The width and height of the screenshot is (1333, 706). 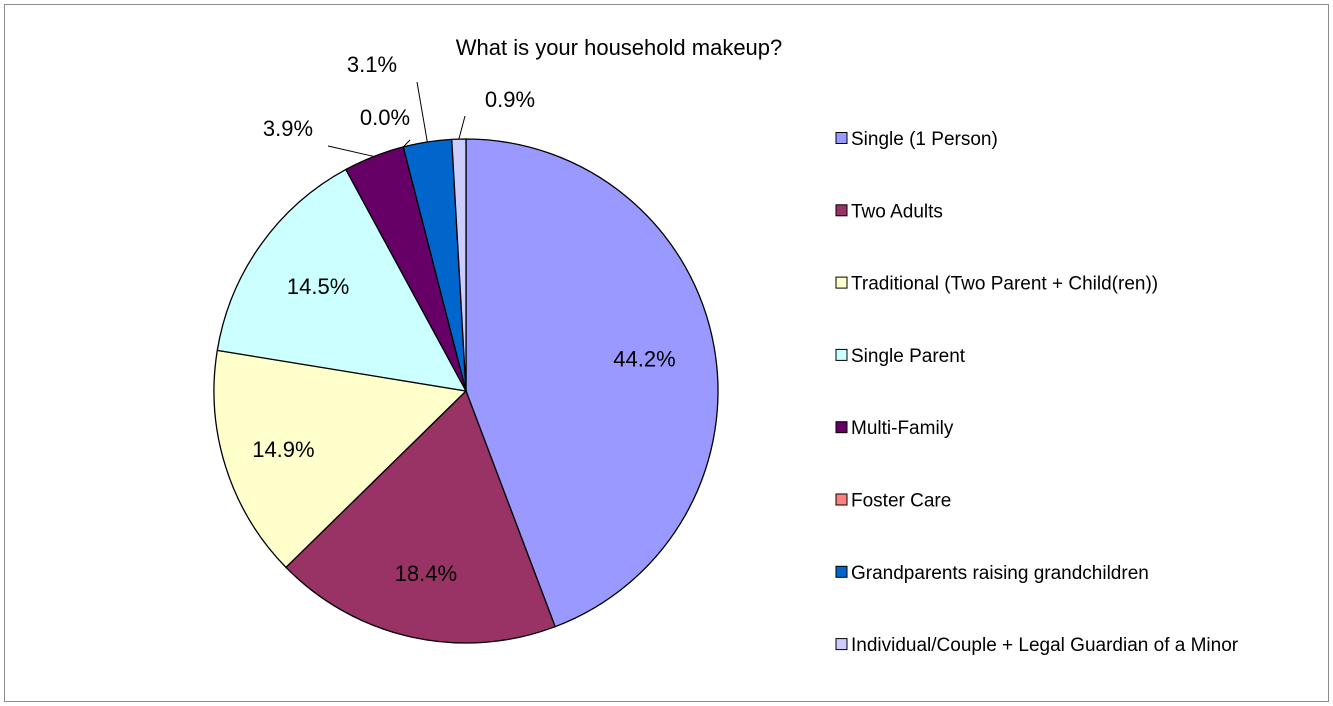 What do you see at coordinates (459, 265) in the screenshot?
I see `pie-slice-individual-couple-legal-guardian-of-a-minor` at bounding box center [459, 265].